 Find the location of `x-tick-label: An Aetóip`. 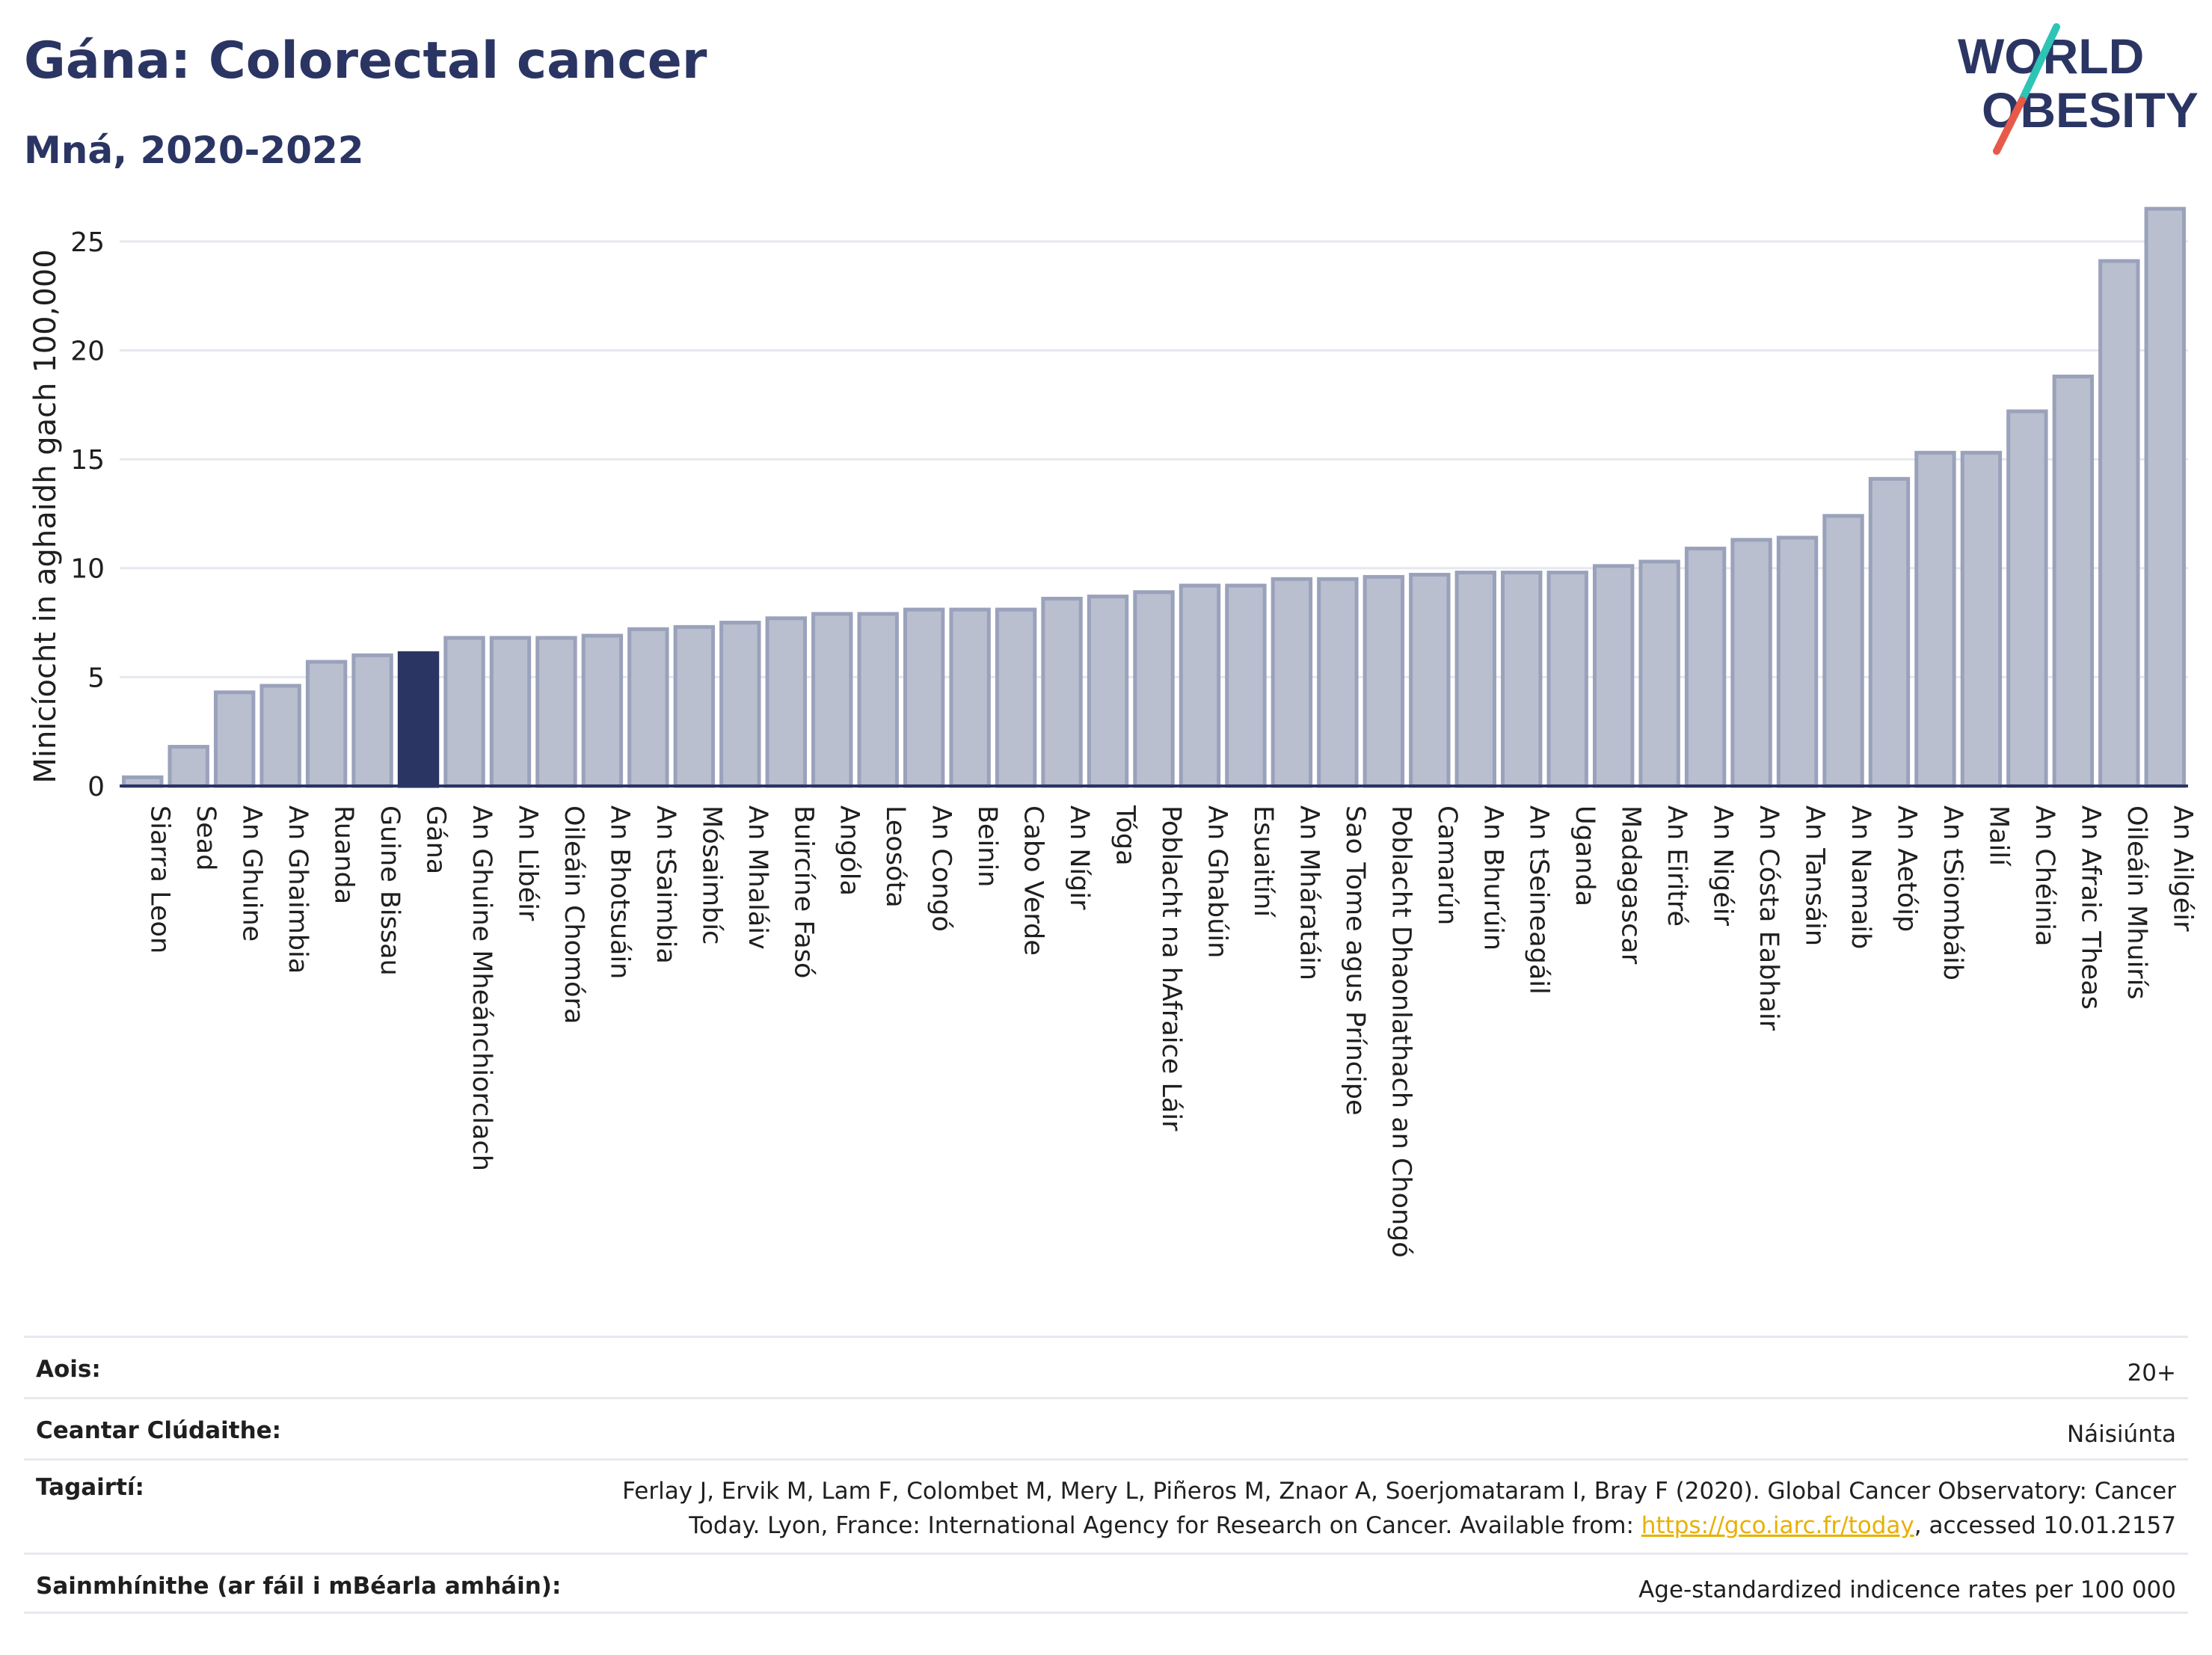

x-tick-label: An Aetóip is located at coordinates (1906, 868).